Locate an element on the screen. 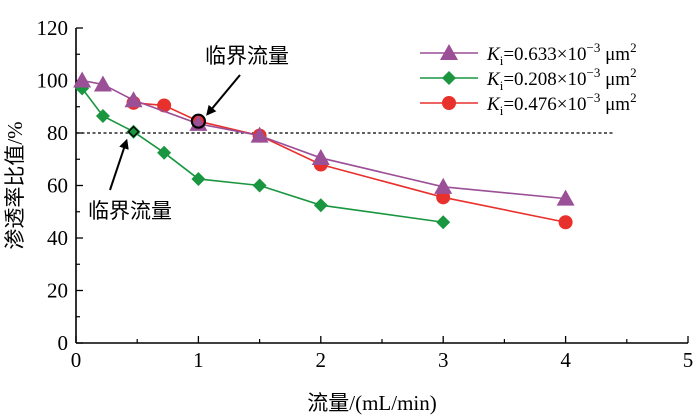 This screenshot has height=420, width=700. y-tick-label: 80 is located at coordinates (57, 133).